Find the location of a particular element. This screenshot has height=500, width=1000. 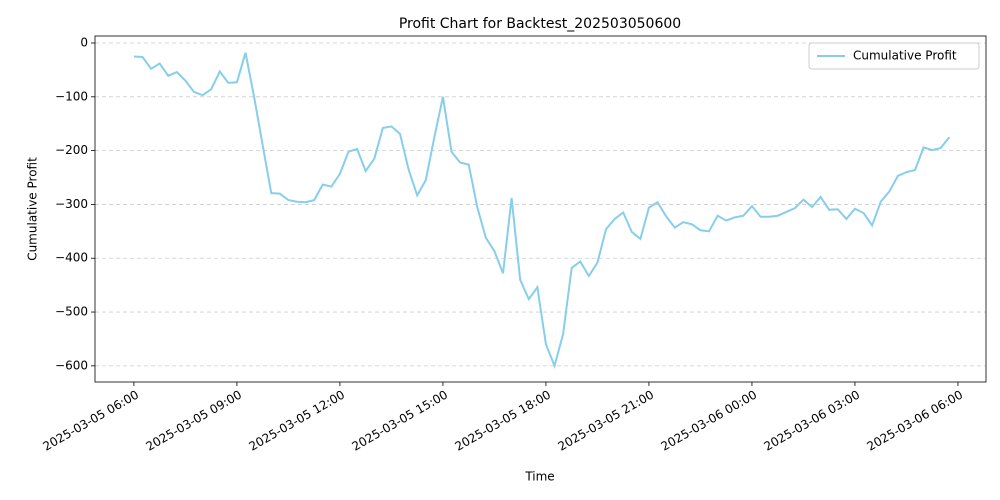

x-tick-label: 2025-03-06 03:00 is located at coordinates (812, 421).